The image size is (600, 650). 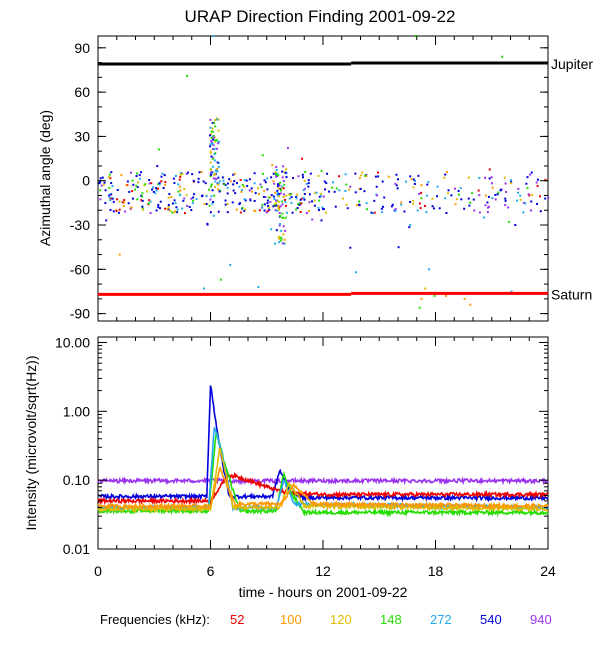 I want to click on x-tick-label: 12, so click(x=323, y=571).